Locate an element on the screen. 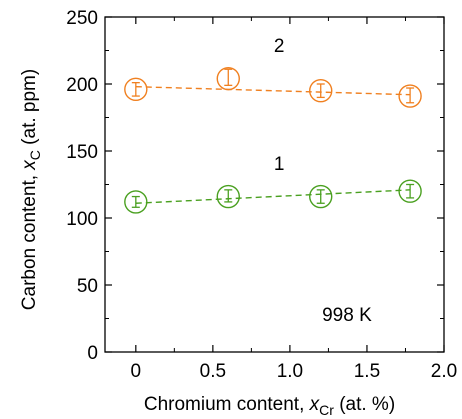 This screenshot has height=419, width=462. y-tick-label: 100 is located at coordinates (82, 219).